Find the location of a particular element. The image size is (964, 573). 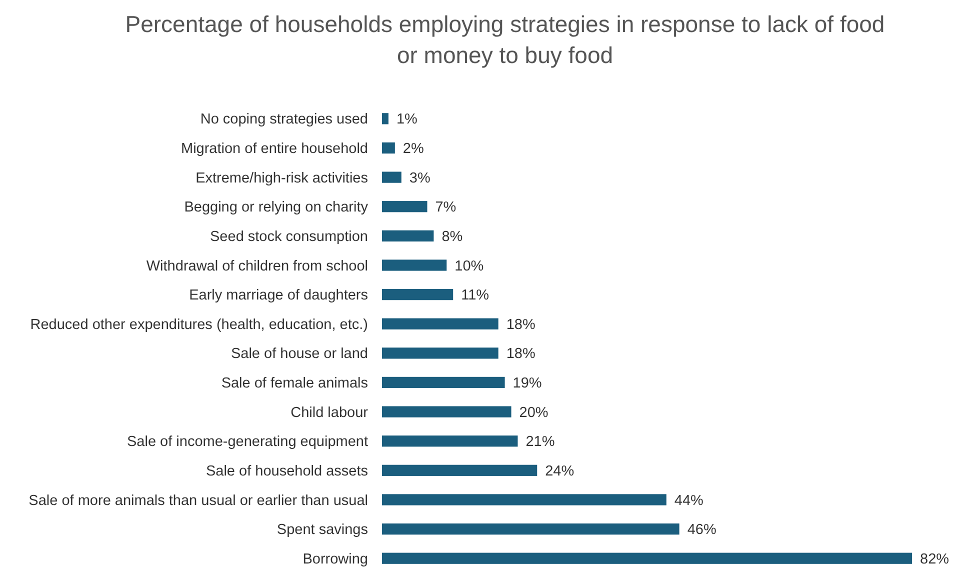

y-tick-label: Sale of household assets is located at coordinates (287, 471).